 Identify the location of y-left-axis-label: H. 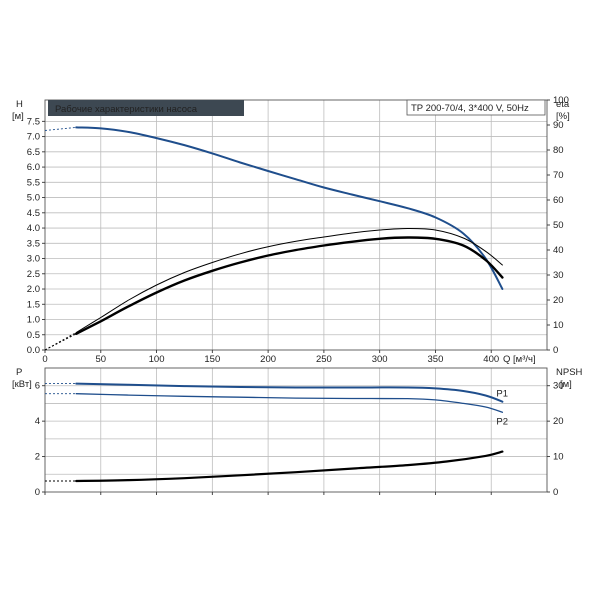
(19, 104).